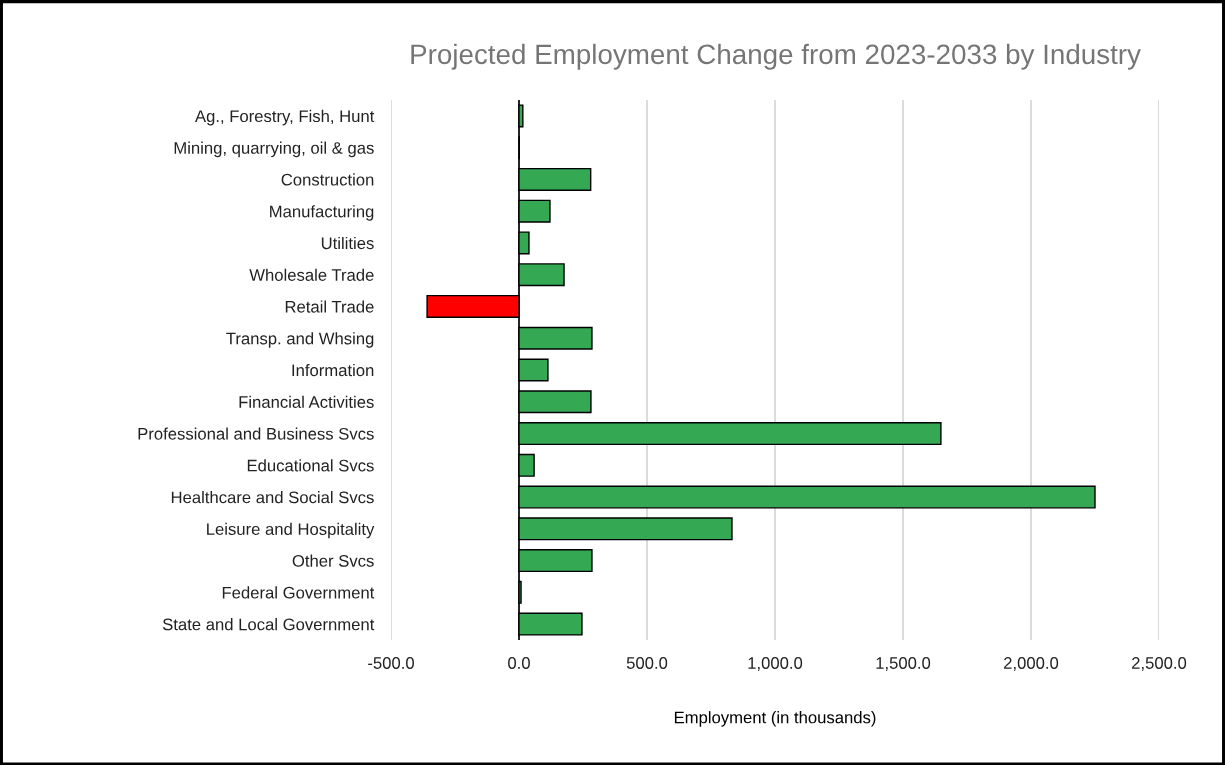 The image size is (1225, 765). I want to click on y-tick-label: Healthcare and Social Svcs, so click(272, 497).